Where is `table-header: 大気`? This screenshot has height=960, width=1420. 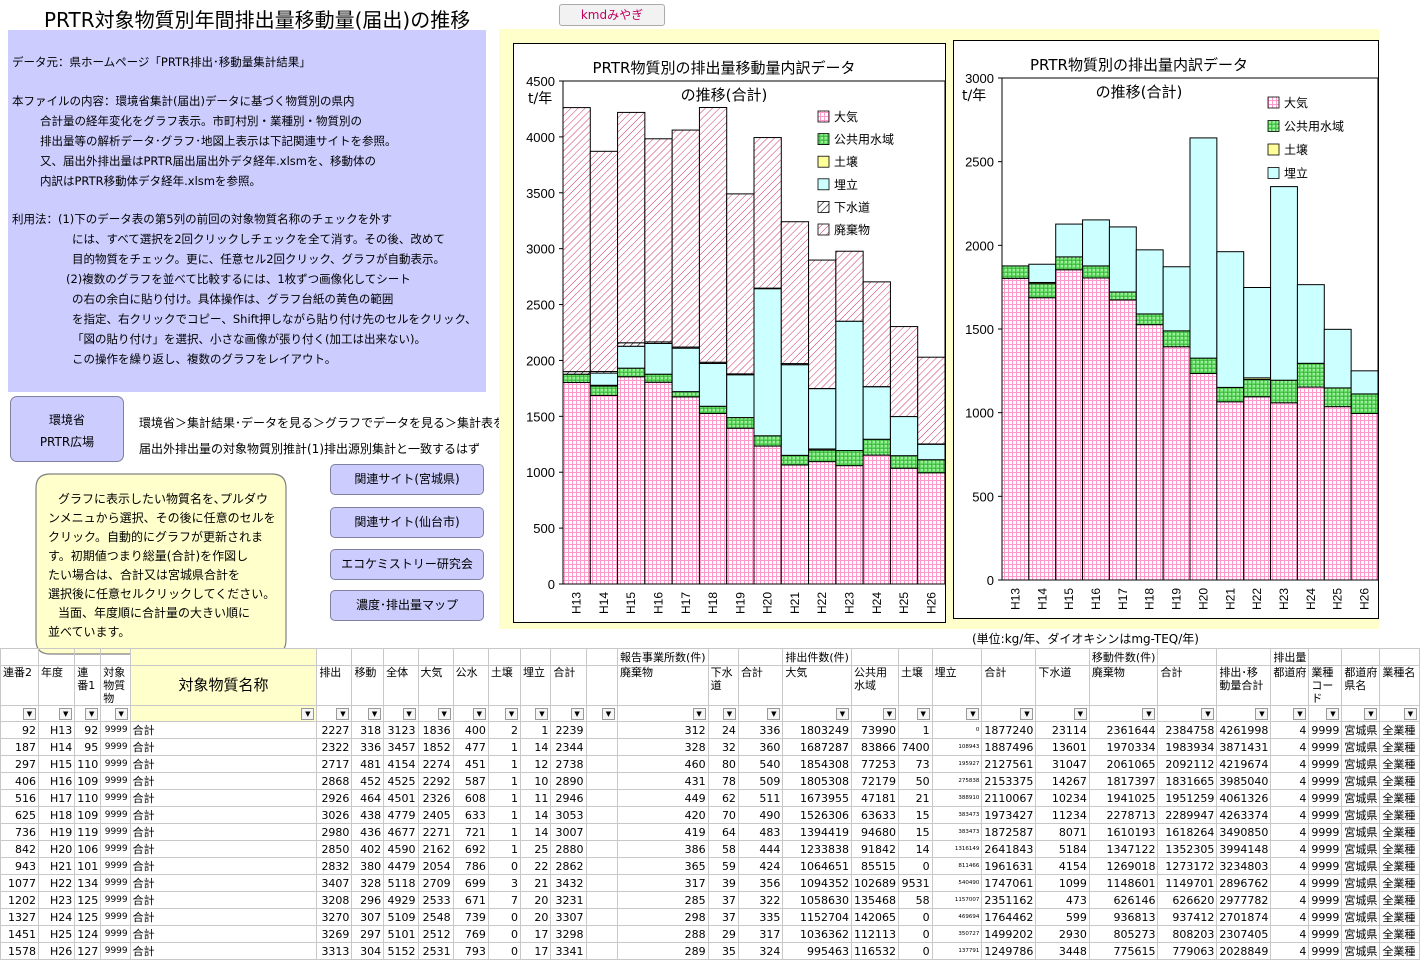 table-header: 大気 is located at coordinates (435, 686).